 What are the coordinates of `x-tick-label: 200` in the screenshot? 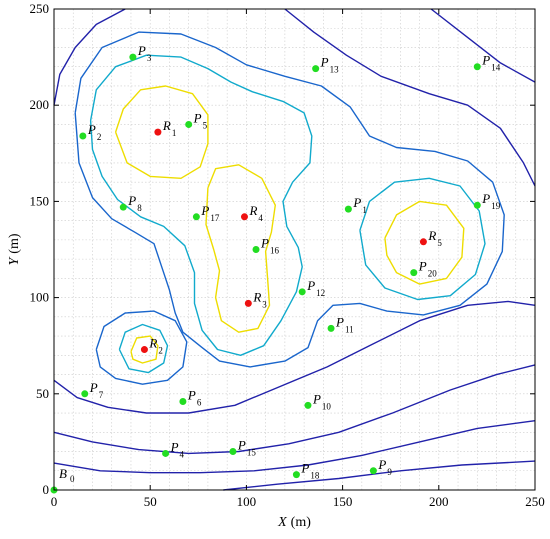 It's located at (439, 501).